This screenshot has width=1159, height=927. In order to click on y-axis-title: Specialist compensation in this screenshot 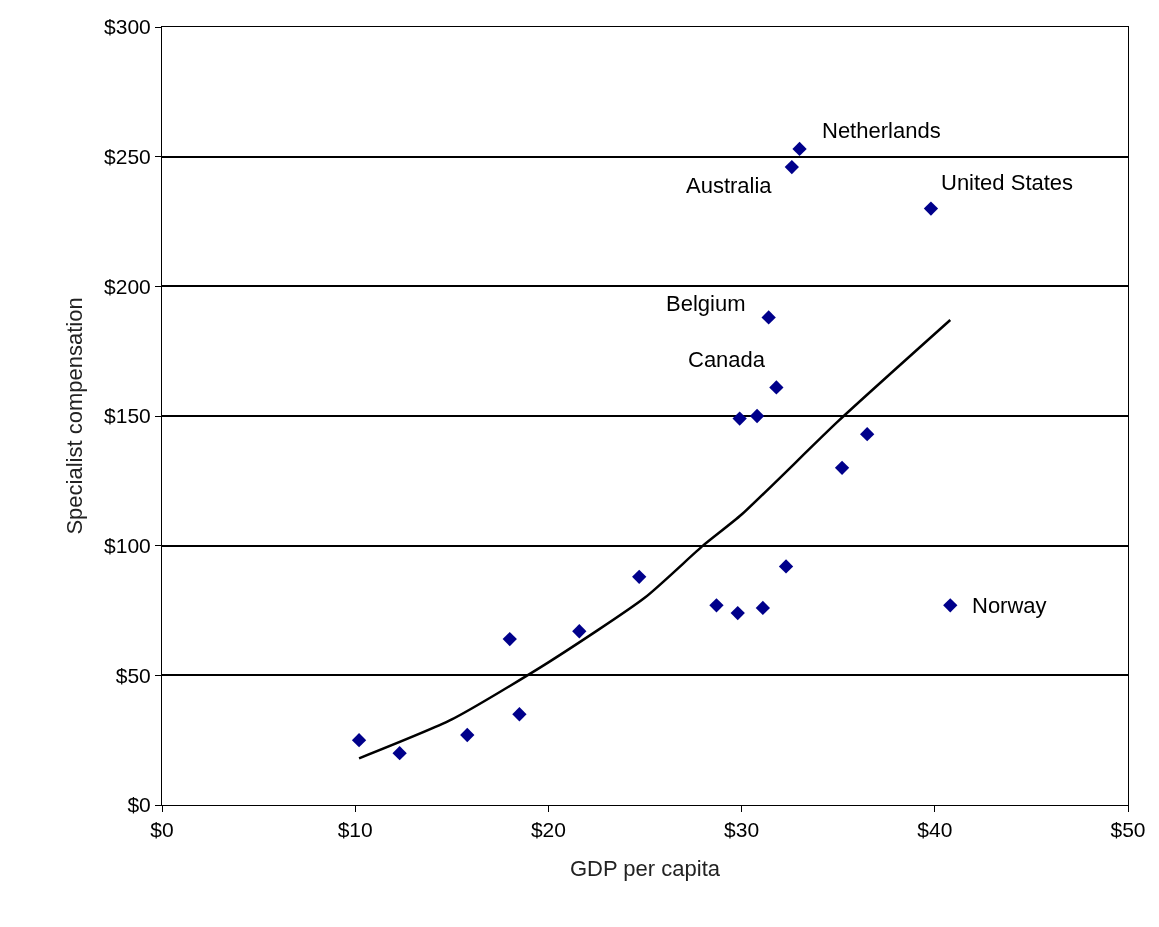, I will do `click(74, 416)`.